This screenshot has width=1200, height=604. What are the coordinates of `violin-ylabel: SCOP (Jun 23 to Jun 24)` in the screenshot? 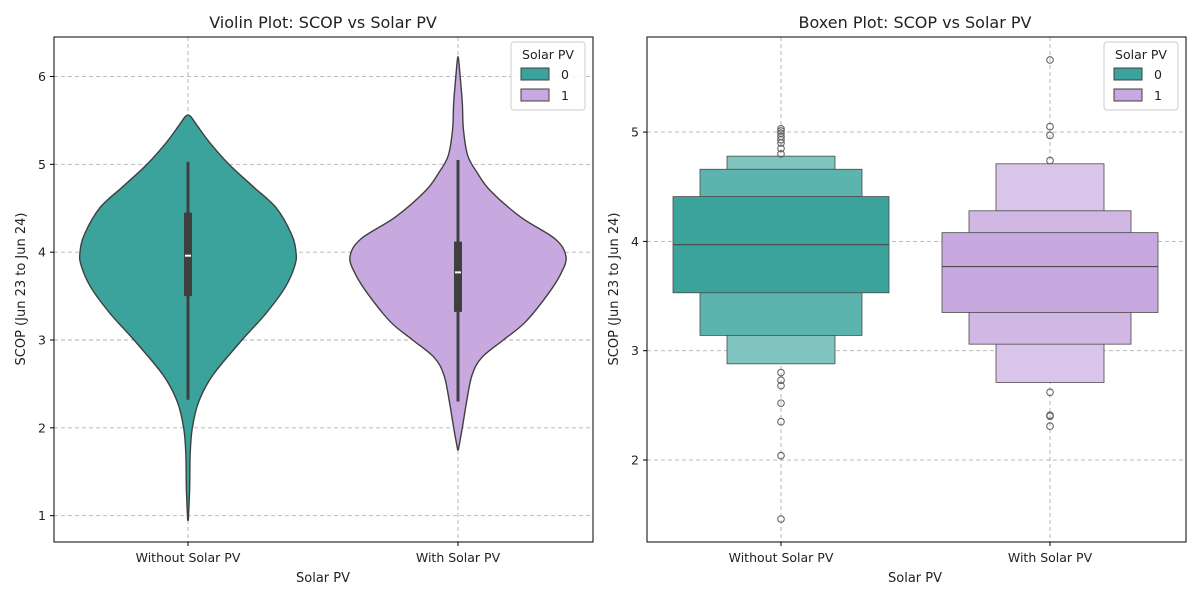 It's located at (21, 289).